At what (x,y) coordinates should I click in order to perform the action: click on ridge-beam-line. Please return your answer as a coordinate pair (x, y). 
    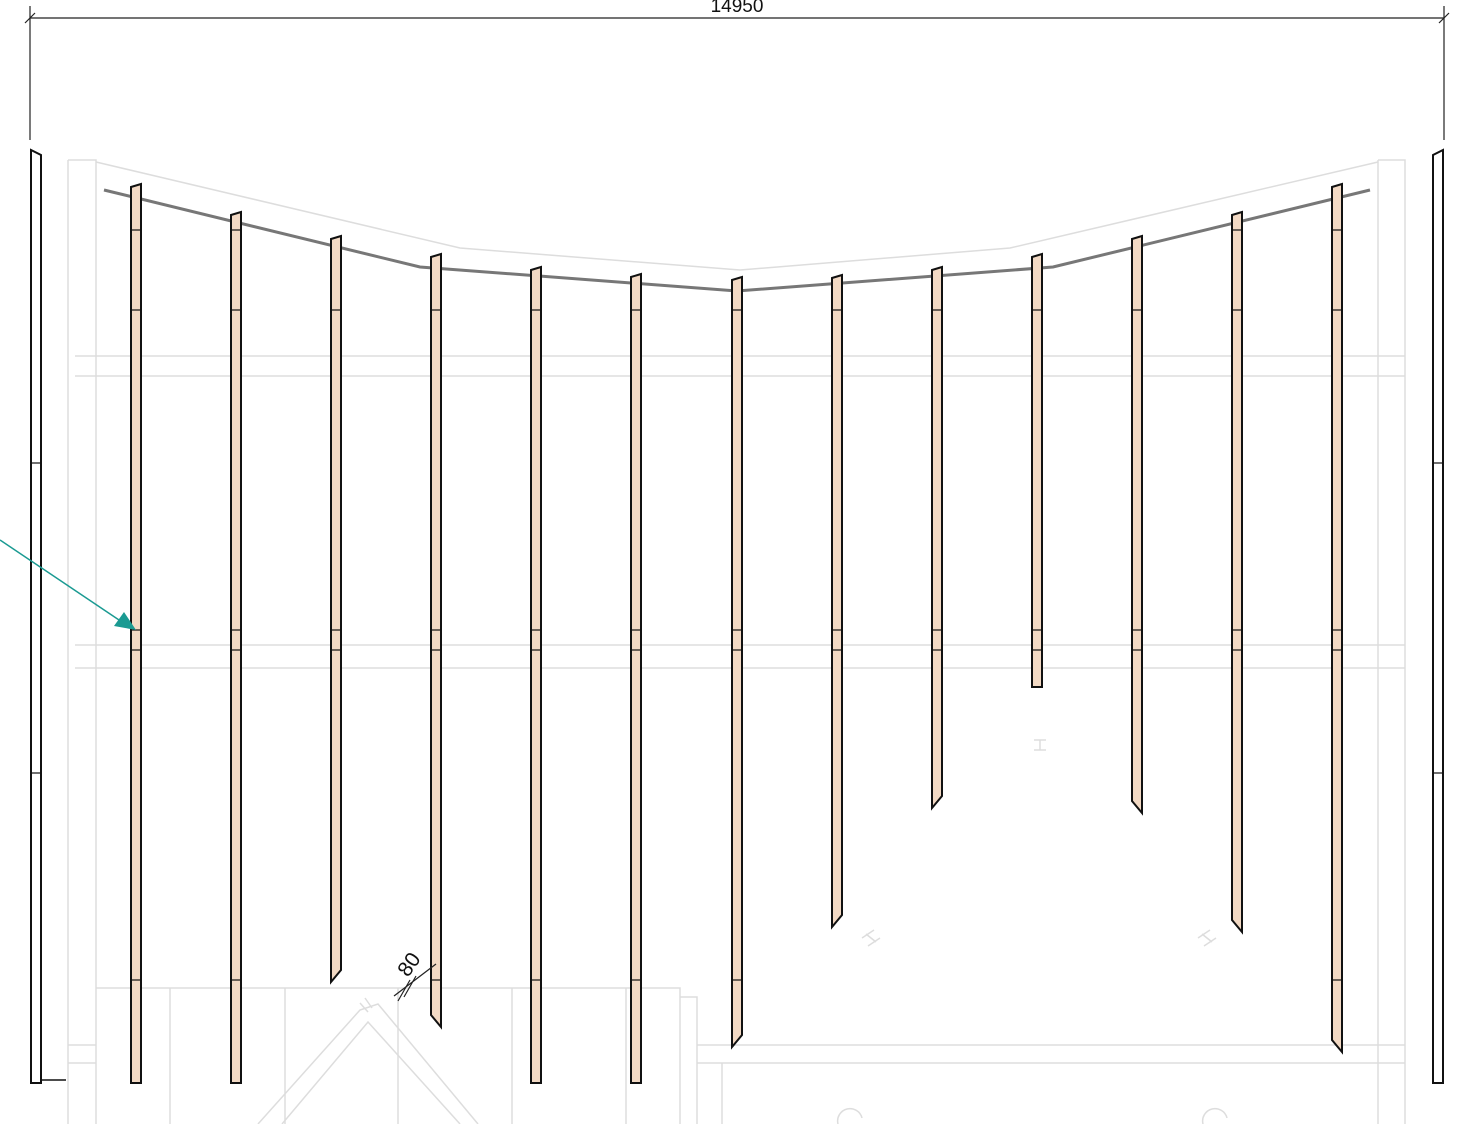
    Looking at the image, I should click on (737, 240).